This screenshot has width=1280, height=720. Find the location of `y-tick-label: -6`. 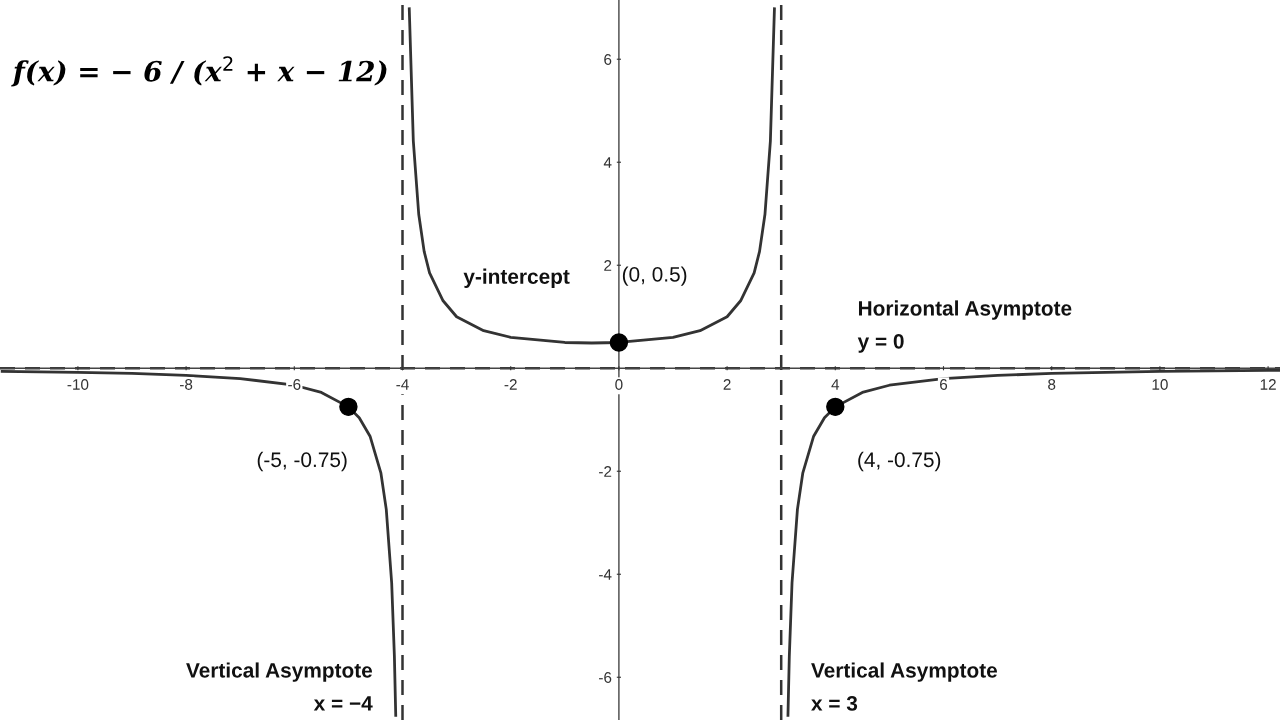

y-tick-label: -6 is located at coordinates (605, 677).